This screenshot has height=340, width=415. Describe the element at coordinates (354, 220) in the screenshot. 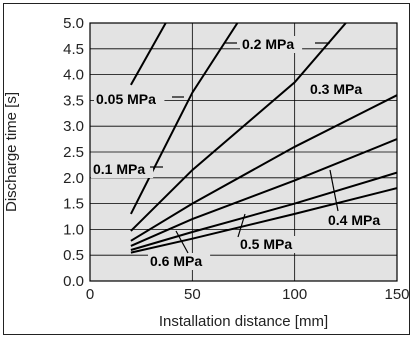

I see `series-label-text: 0.4 MPa` at that location.